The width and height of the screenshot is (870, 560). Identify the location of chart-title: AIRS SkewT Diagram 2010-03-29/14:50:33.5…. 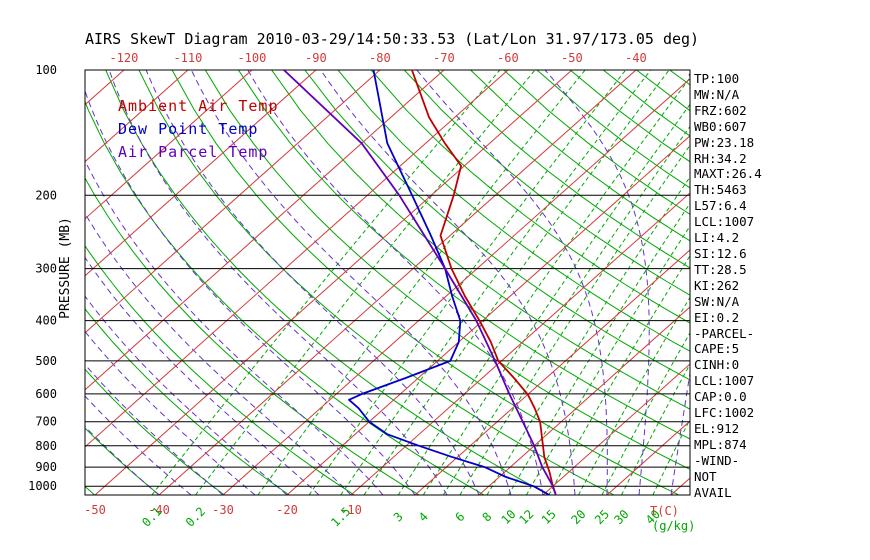
(392, 39).